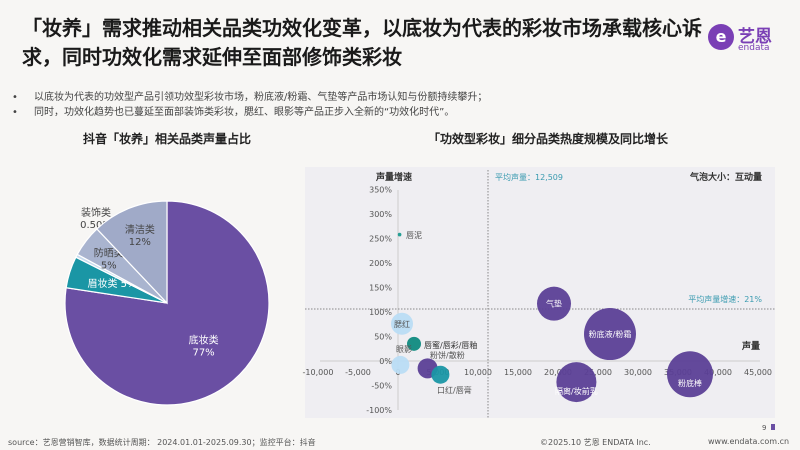 Image resolution: width=800 pixels, height=450 pixels. Describe the element at coordinates (318, 372) in the screenshot. I see `x-tick-label: -10,000` at that location.